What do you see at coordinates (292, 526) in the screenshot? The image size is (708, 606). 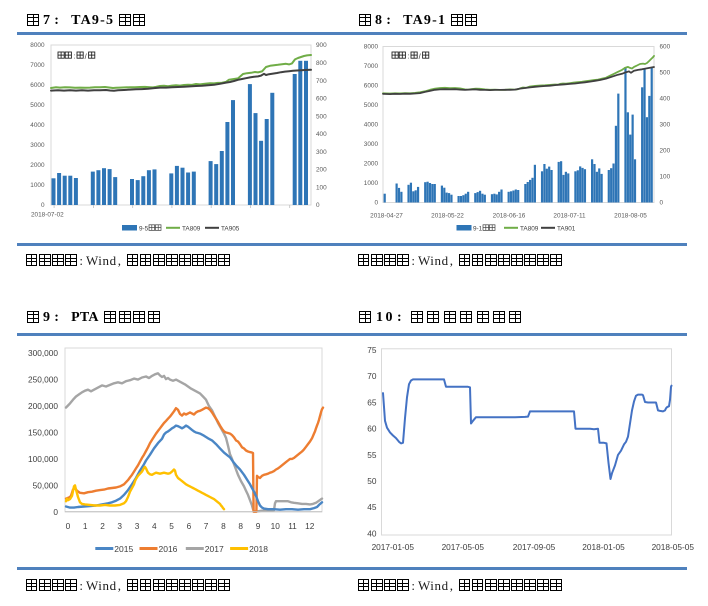 I see `svg-text: 11` at bounding box center [292, 526].